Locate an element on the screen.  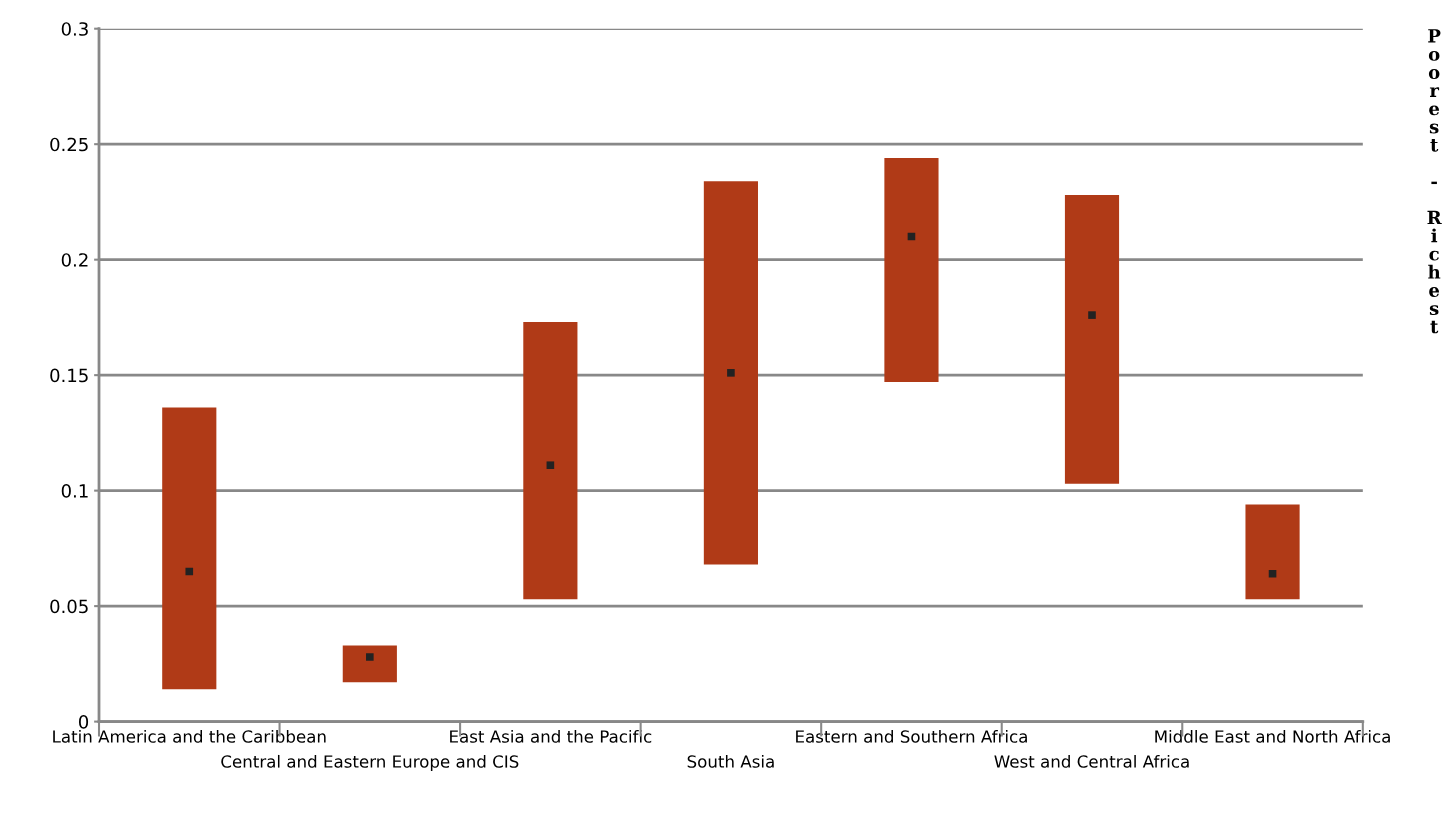
x-tick-label: Eastern and Southern Africa is located at coordinates (911, 736).